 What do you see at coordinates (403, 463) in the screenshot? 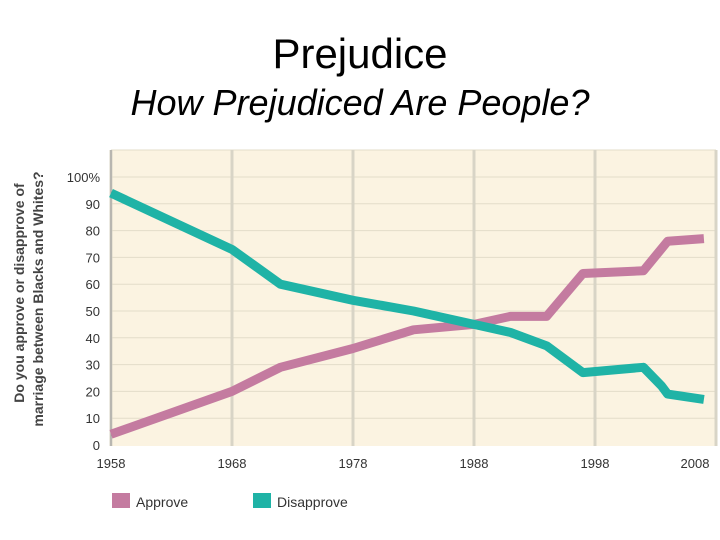
I see `x-tick-labels: 1958 1968 1978 1988 1998 2008` at bounding box center [403, 463].